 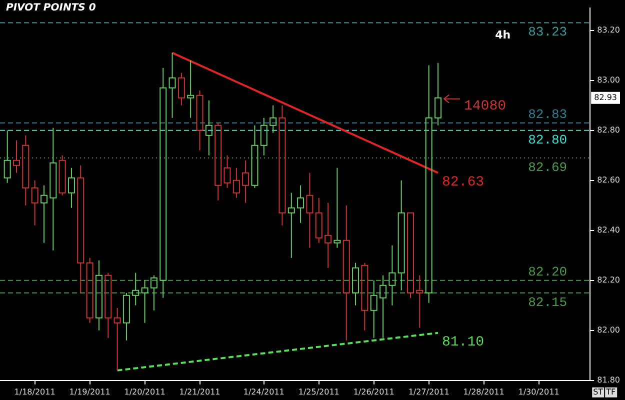 What do you see at coordinates (608, 129) in the screenshot?
I see `y-tick-label: 82.80` at bounding box center [608, 129].